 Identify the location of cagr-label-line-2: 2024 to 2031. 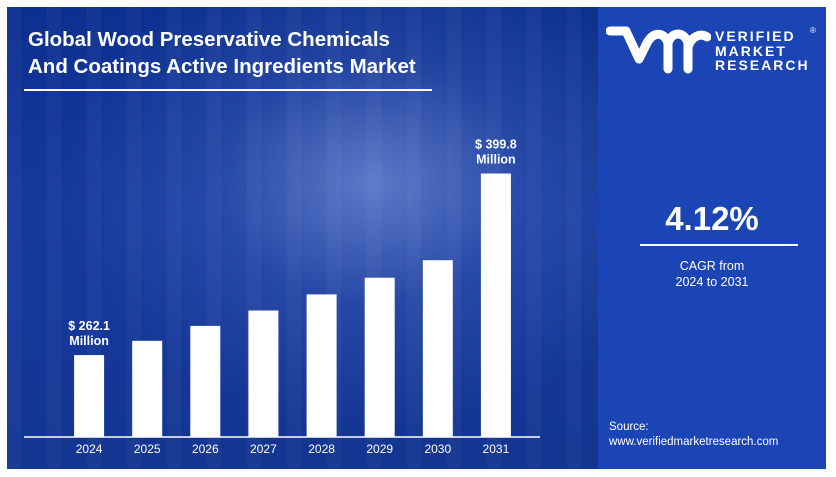
(712, 282).